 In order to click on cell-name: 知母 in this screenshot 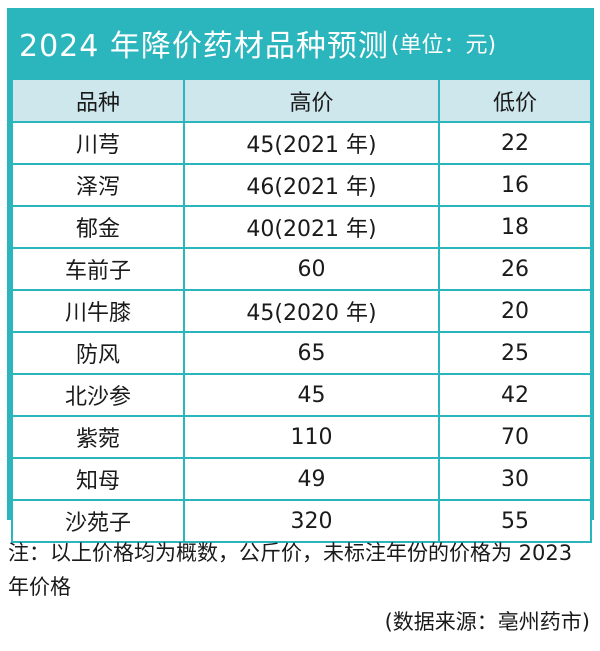, I will do `click(98, 479)`.